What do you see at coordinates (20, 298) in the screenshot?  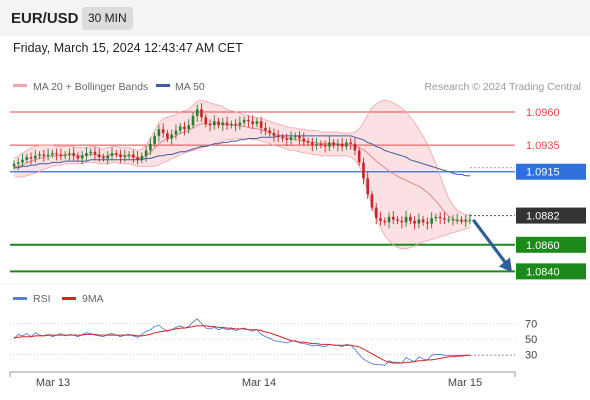 I see `rsi-legend-swatch` at bounding box center [20, 298].